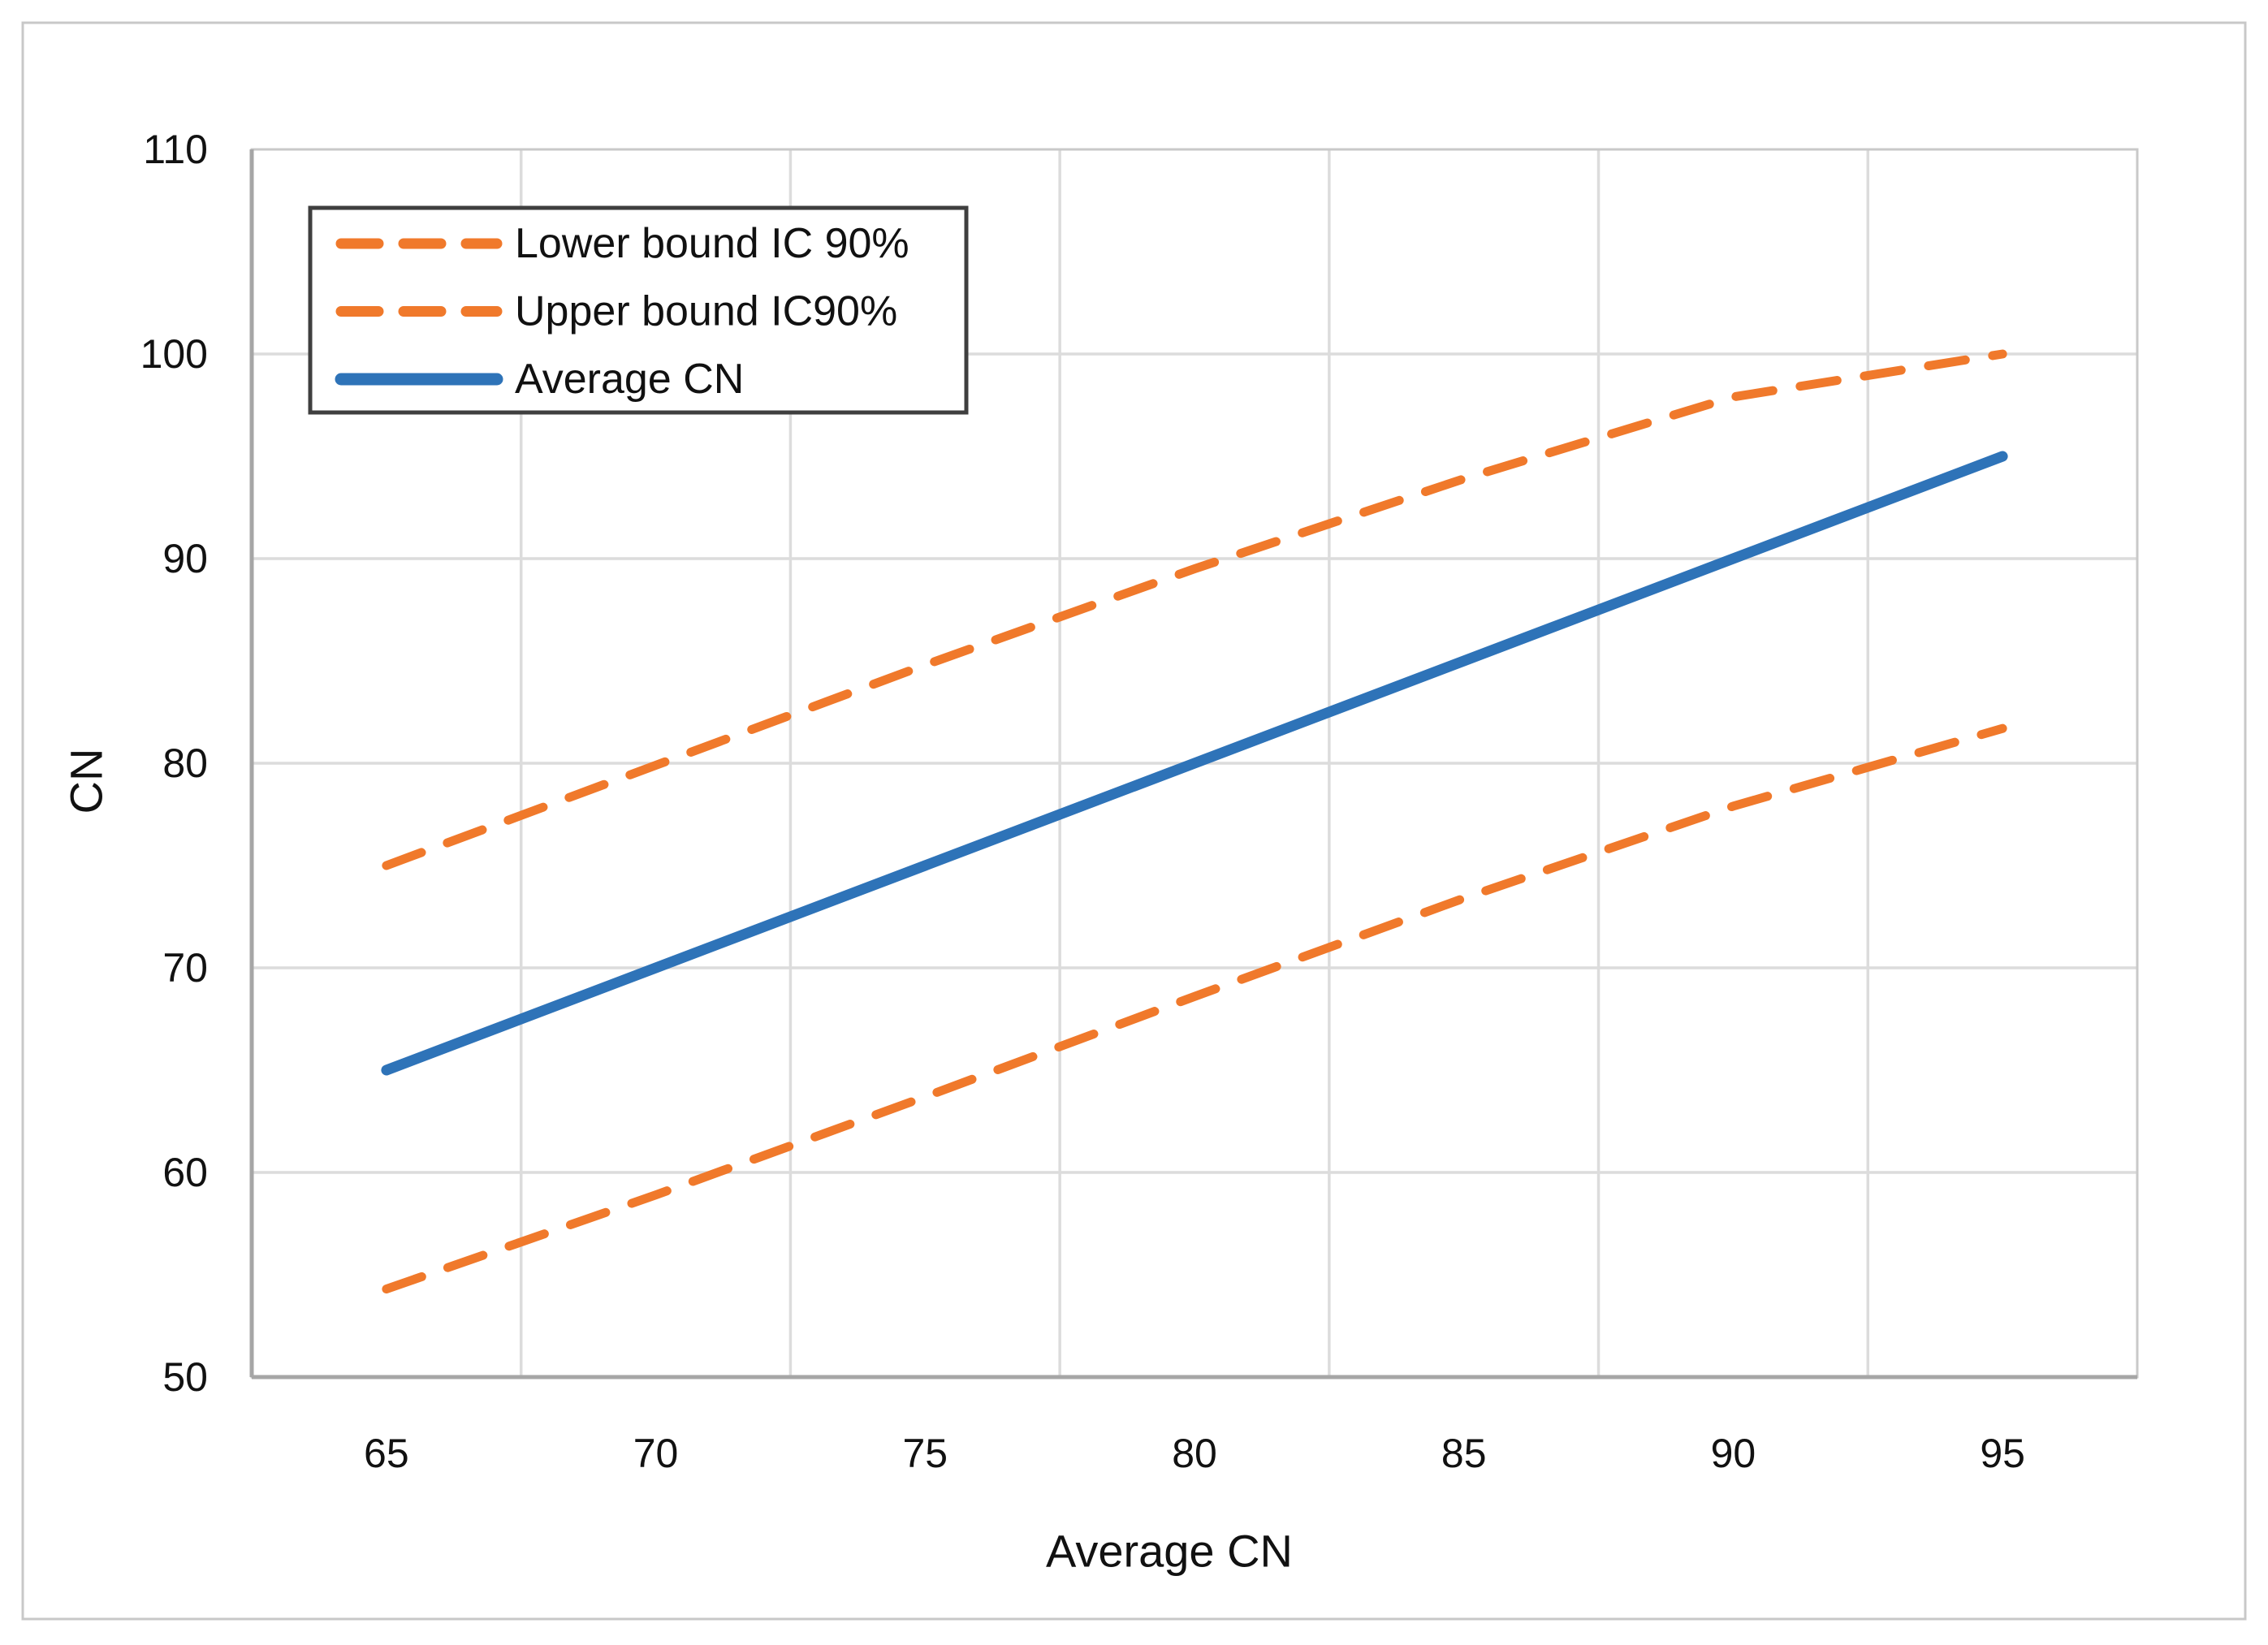 The height and width of the screenshot is (1645, 2268). What do you see at coordinates (1733, 1453) in the screenshot?
I see `x-tick-label: 90` at bounding box center [1733, 1453].